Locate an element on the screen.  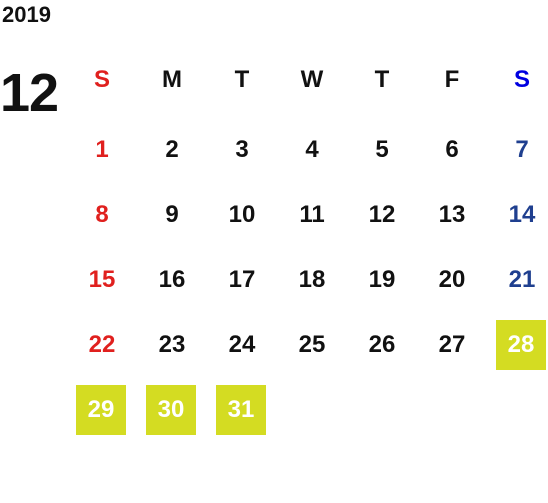
day: 25 is located at coordinates (312, 344).